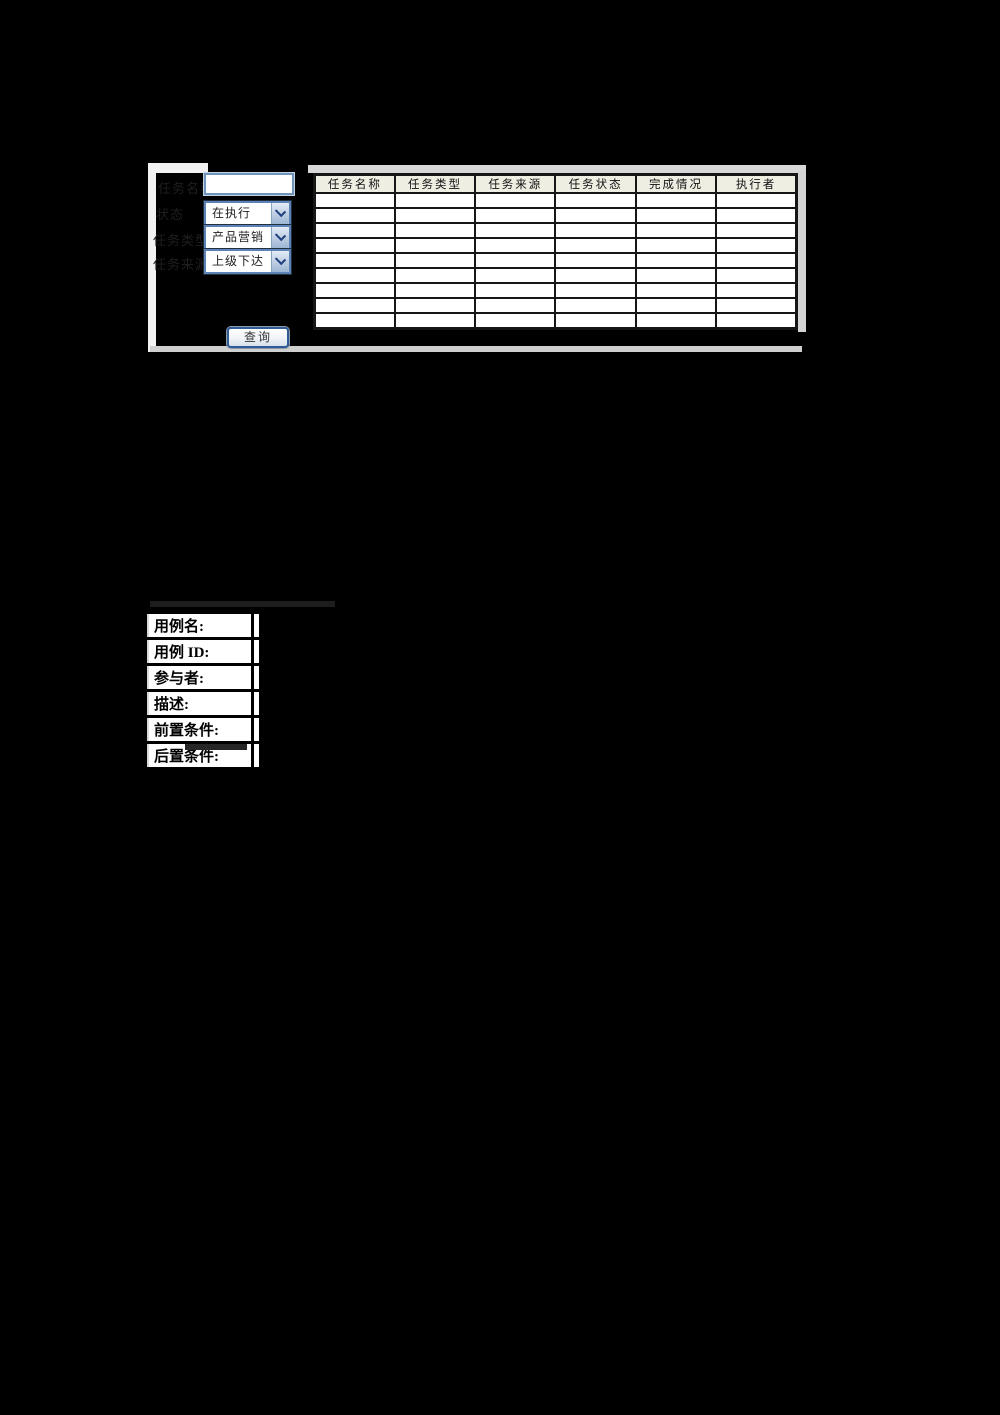 The width and height of the screenshot is (1000, 1415). I want to click on column-header: 任务来源, so click(515, 183).